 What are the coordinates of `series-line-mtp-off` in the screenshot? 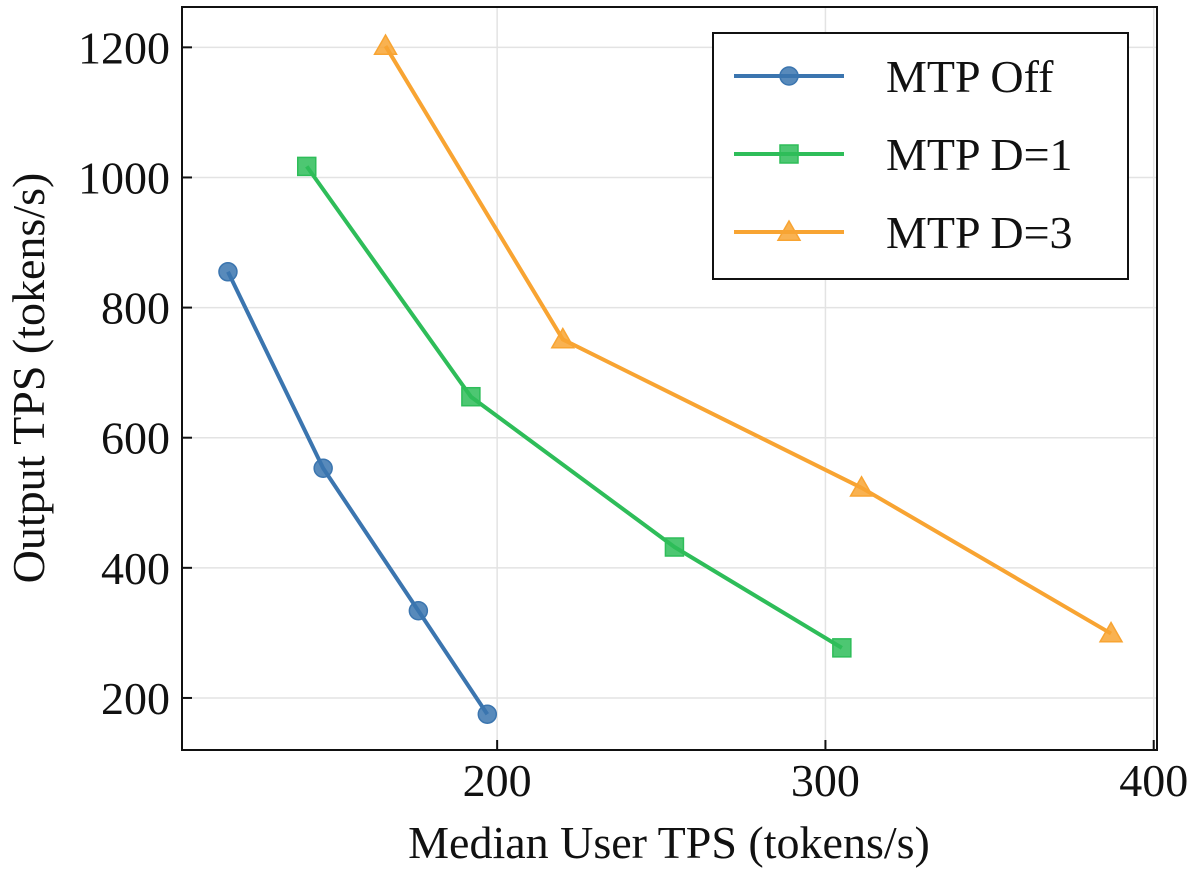 It's located at (357, 493).